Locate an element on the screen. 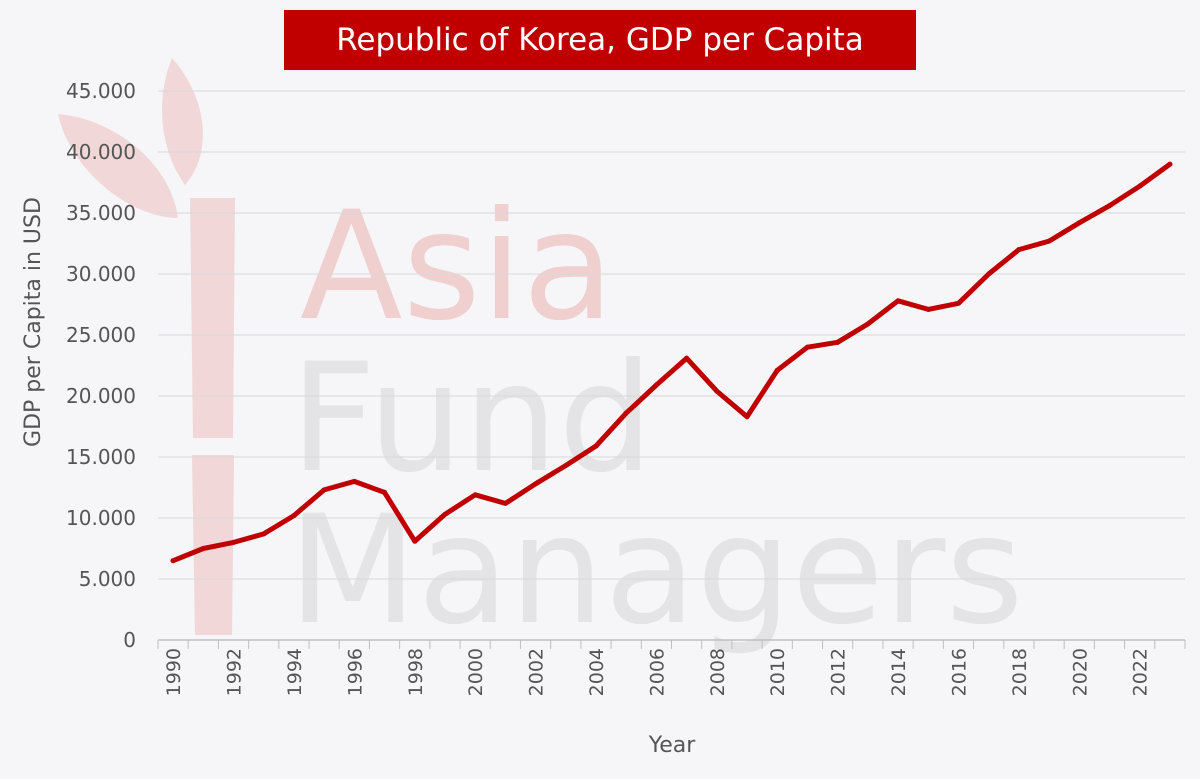  x-tick-label: 2014 is located at coordinates (899, 672).